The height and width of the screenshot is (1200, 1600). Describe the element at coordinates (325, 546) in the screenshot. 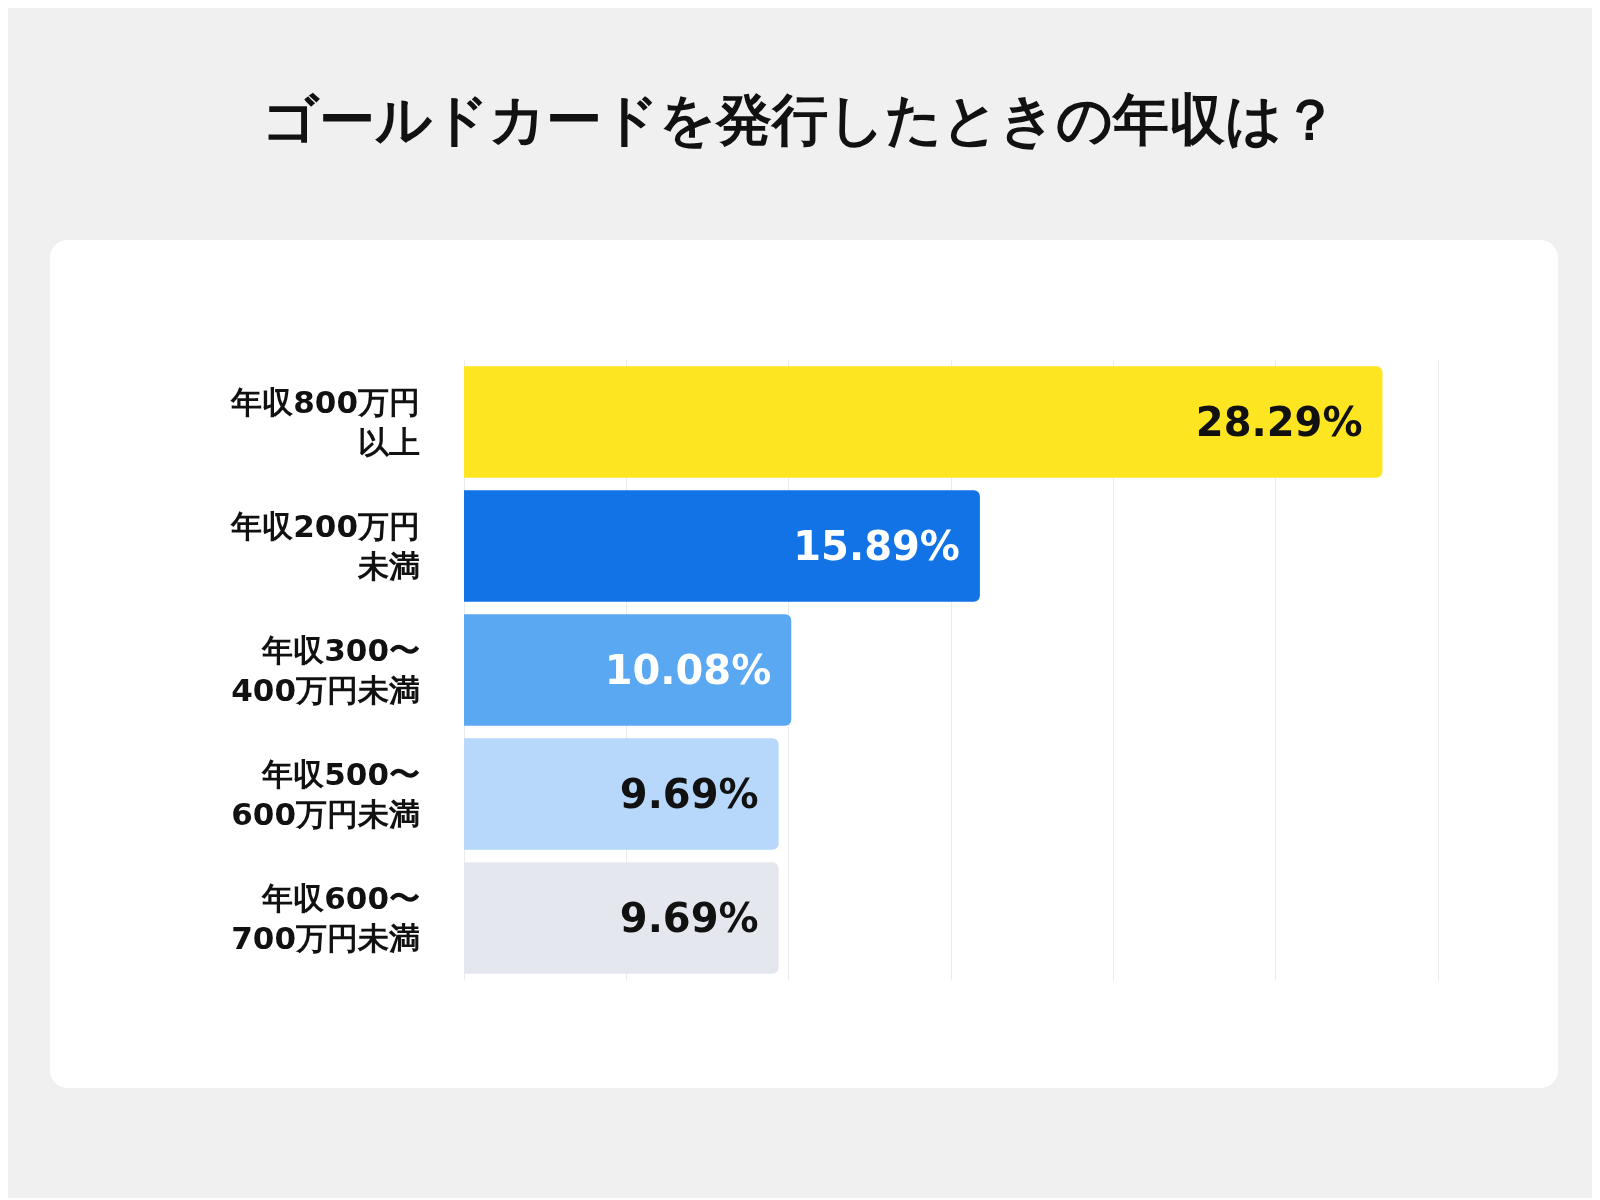

I see `y-tick-label: 年収200万円未満` at that location.